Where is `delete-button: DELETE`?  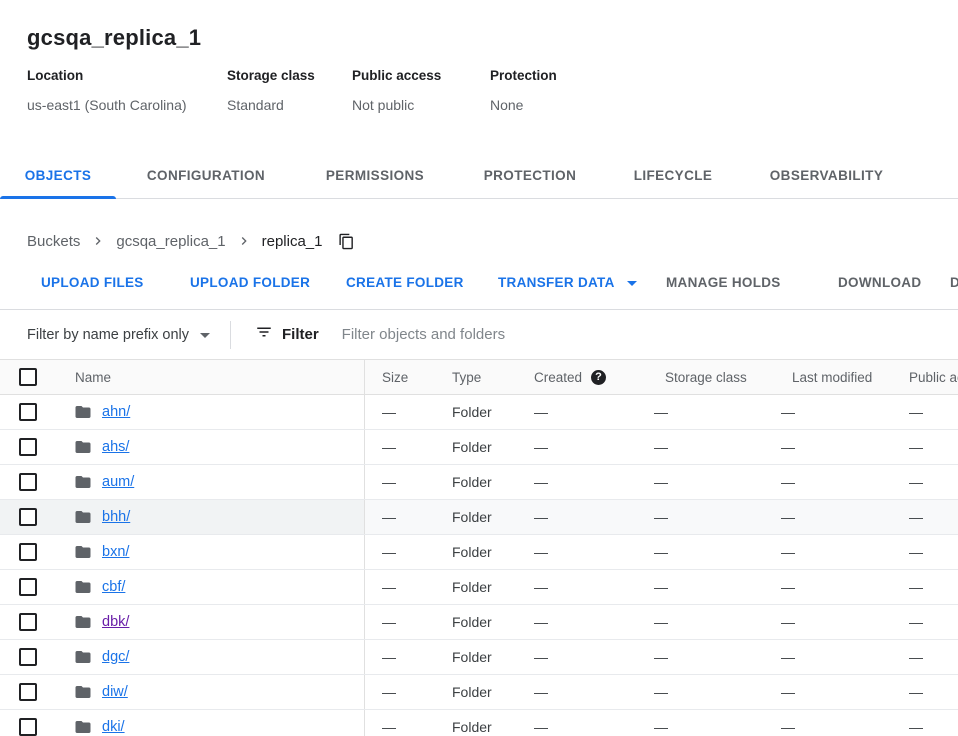
delete-button: DELETE is located at coordinates (954, 282).